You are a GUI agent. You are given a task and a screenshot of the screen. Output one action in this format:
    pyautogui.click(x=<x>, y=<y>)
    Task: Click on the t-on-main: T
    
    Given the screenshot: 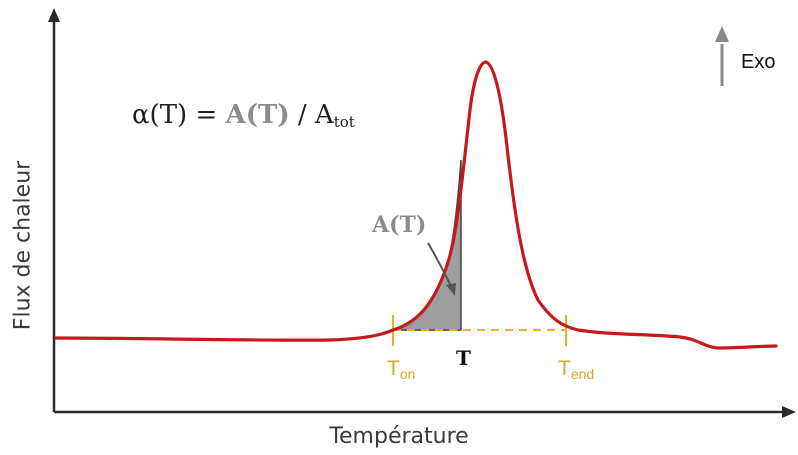 What is the action you would take?
    pyautogui.click(x=393, y=368)
    